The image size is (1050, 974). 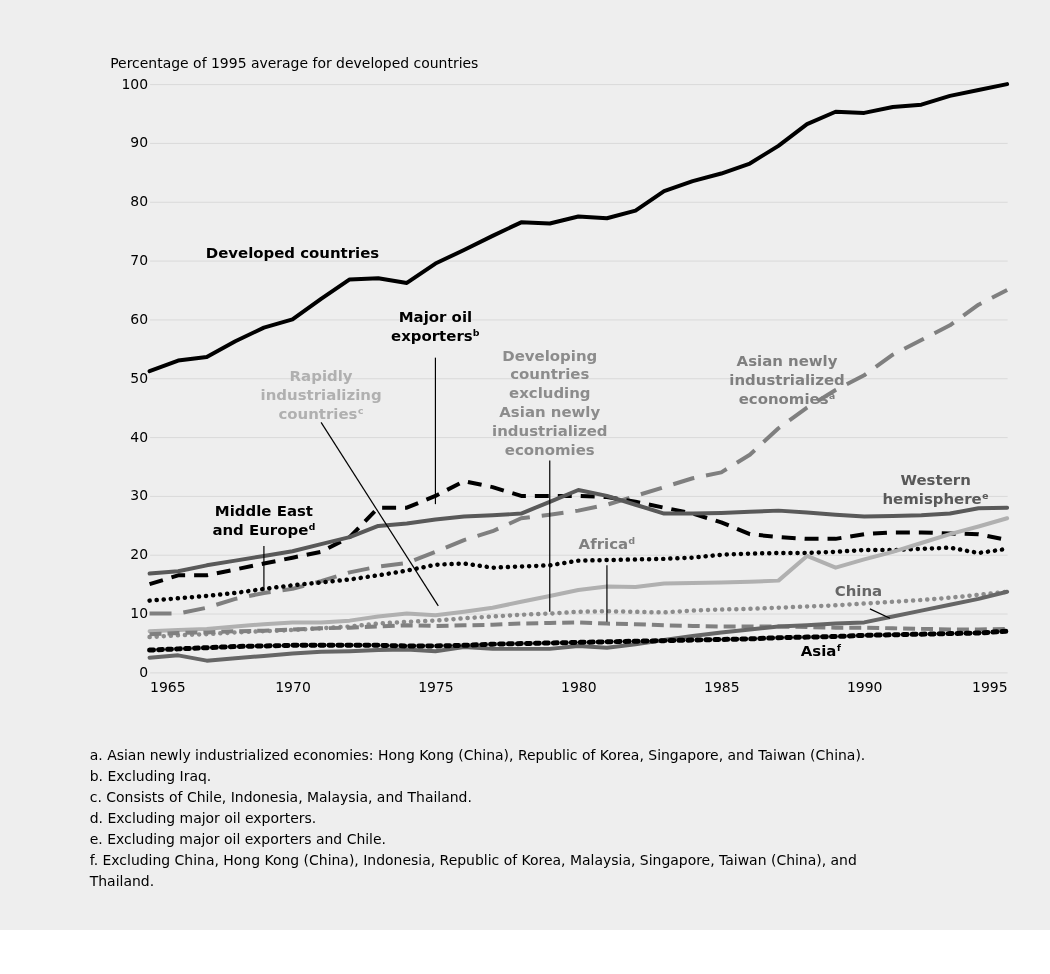 I want to click on y-tick-label: 60, so click(x=139, y=318).